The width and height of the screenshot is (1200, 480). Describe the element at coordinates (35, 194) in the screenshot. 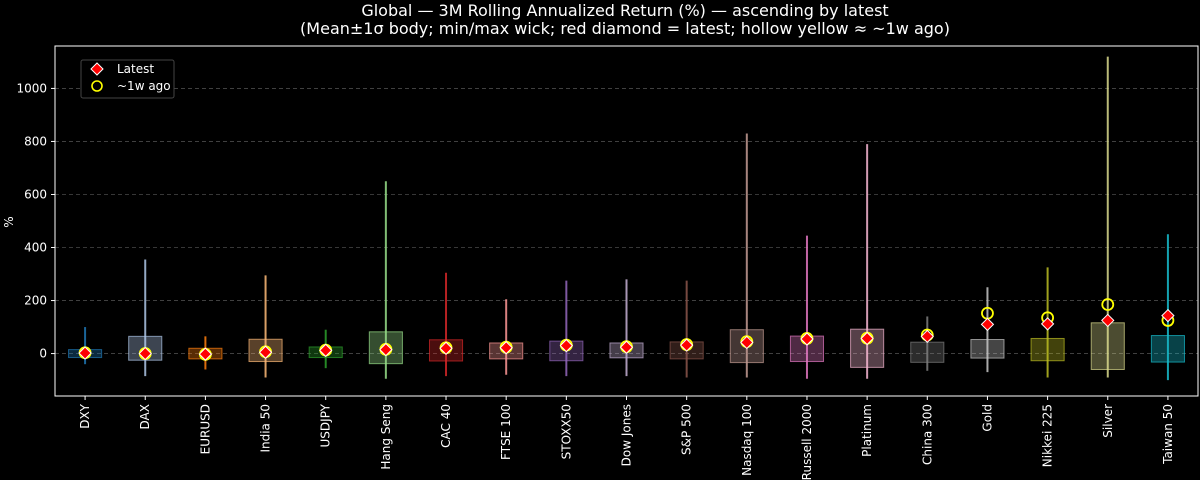

I see `y-tick-label: 600` at that location.